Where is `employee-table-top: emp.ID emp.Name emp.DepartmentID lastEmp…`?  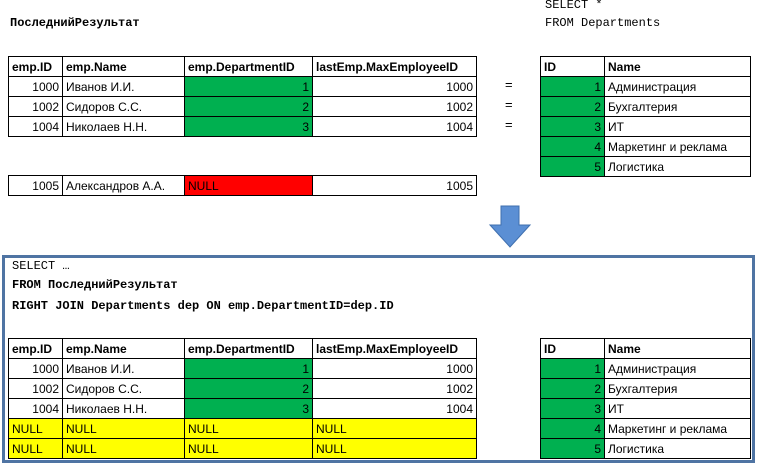
employee-table-top: emp.ID emp.Name emp.DepartmentID lastEmp… is located at coordinates (242, 96).